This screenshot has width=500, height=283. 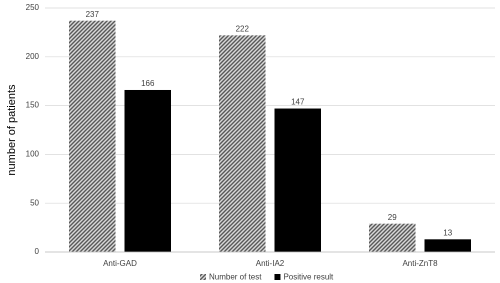 I want to click on legend-label: Positive result, so click(x=308, y=277).